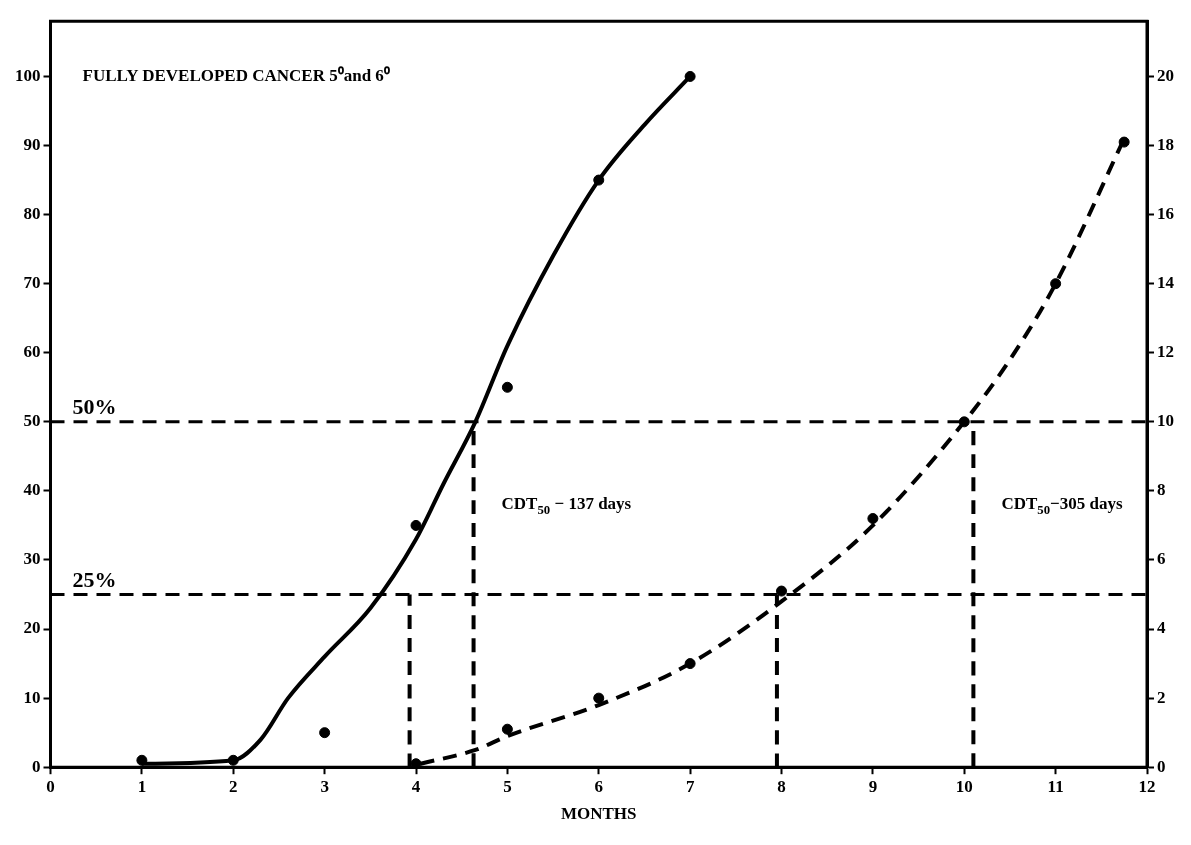  What do you see at coordinates (32, 421) in the screenshot?
I see `y-tick-label: 50` at bounding box center [32, 421].